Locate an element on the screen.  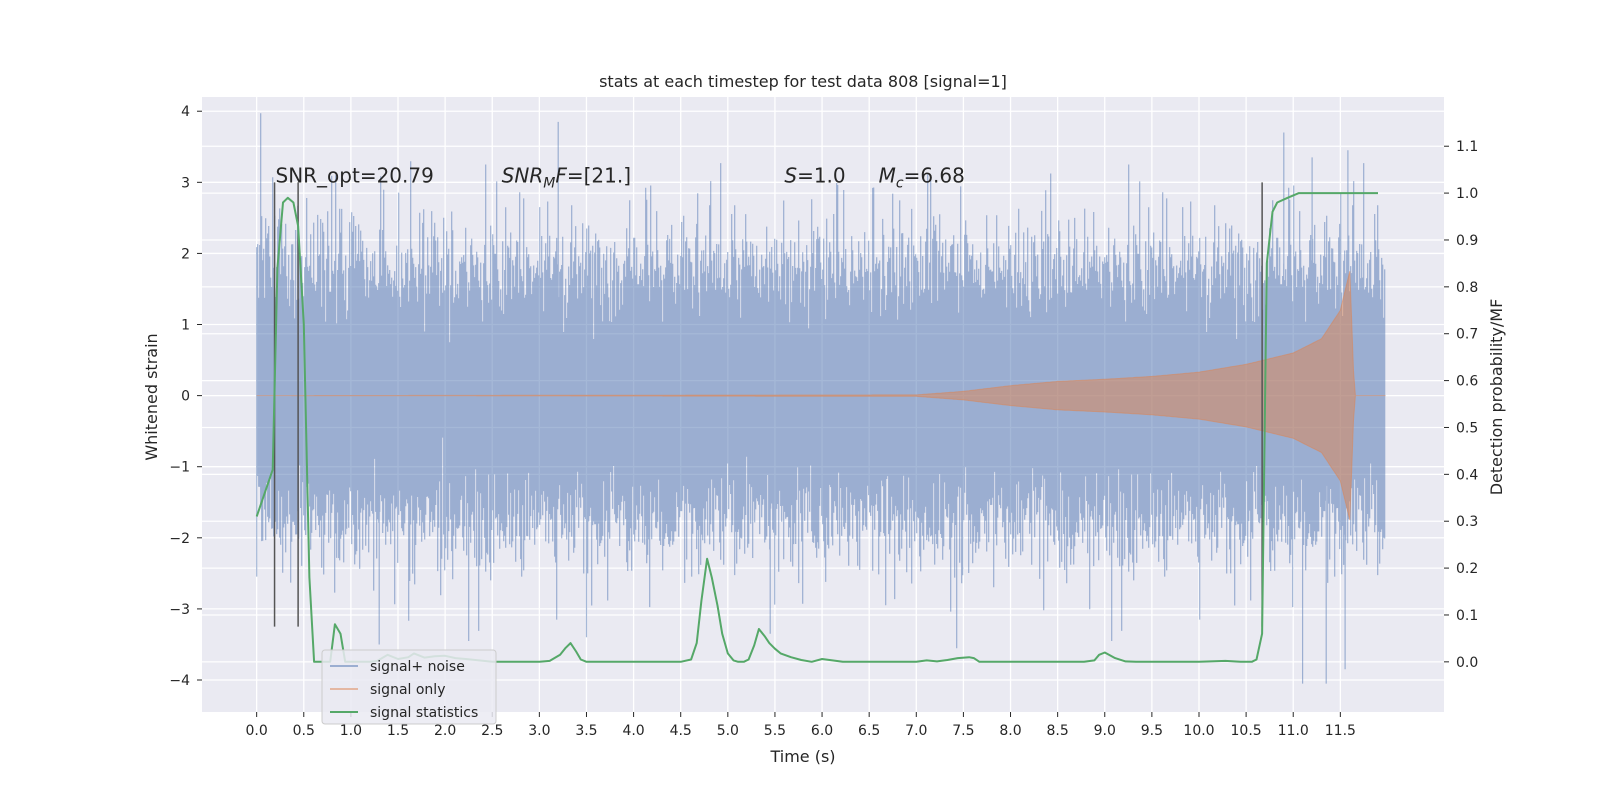
annotation-snr-opt: SNR_opt=20.79 is located at coordinates (355, 175).